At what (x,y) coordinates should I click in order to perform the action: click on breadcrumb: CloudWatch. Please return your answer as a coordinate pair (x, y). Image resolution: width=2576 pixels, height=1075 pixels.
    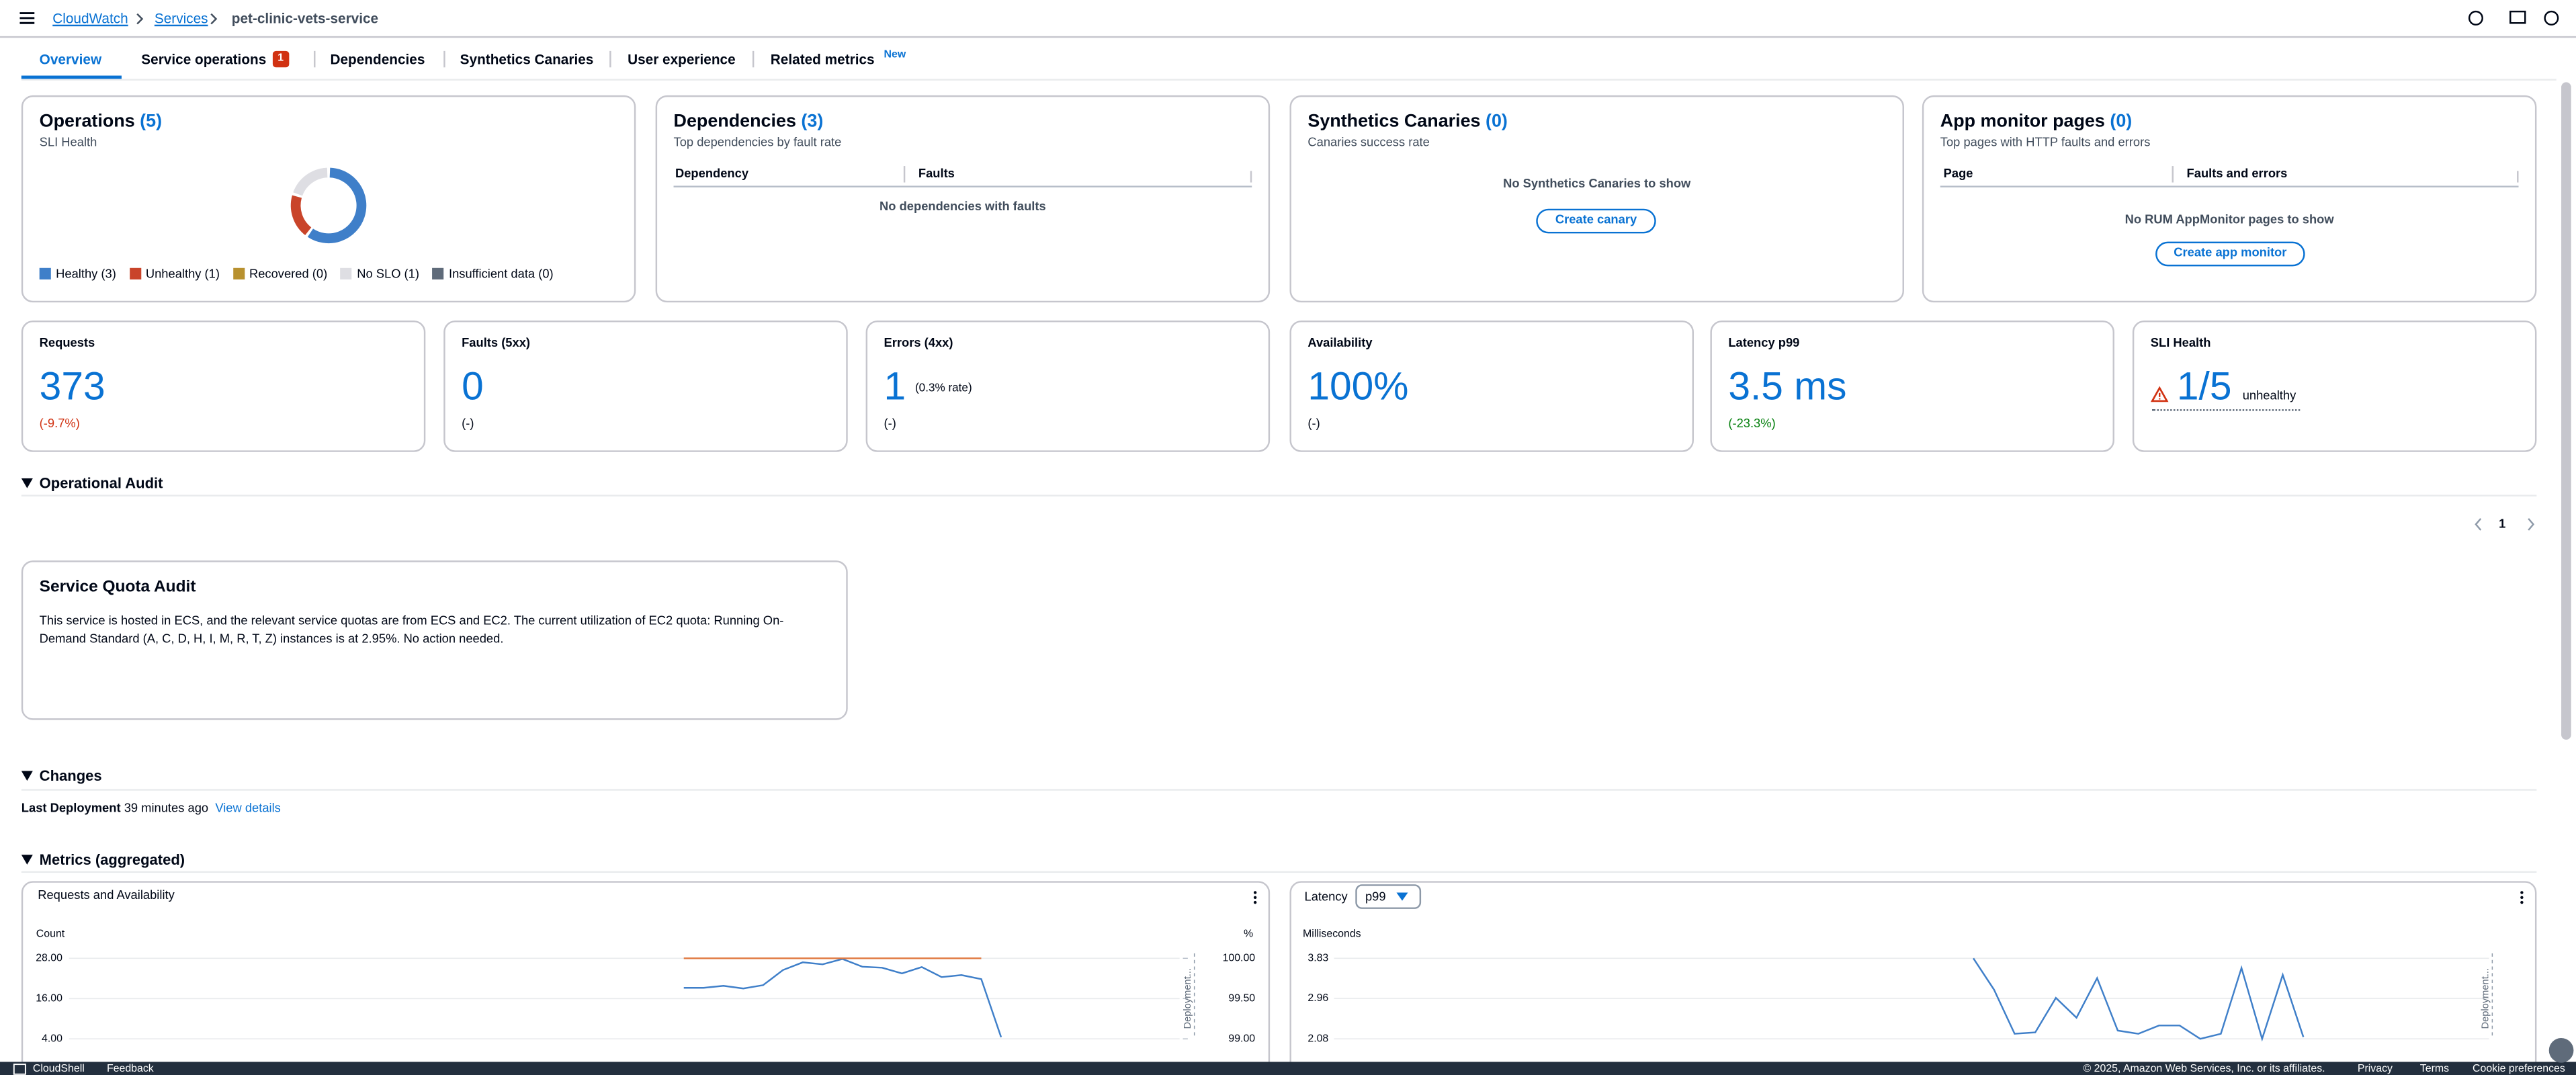
    Looking at the image, I should click on (90, 18).